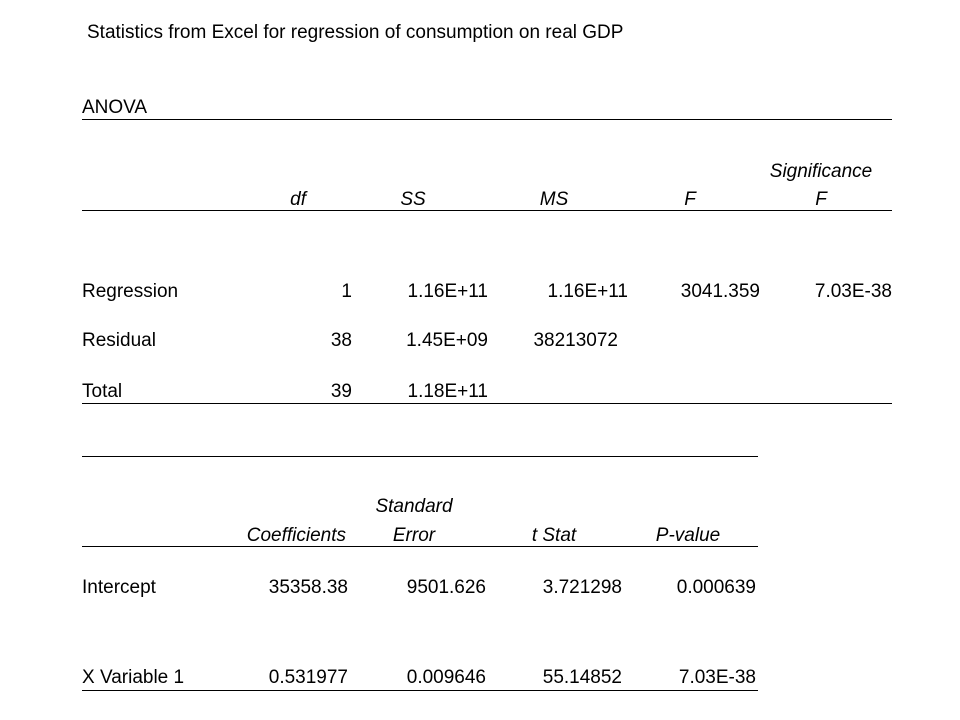  Describe the element at coordinates (414, 535) in the screenshot. I see `header-error: Error` at that location.